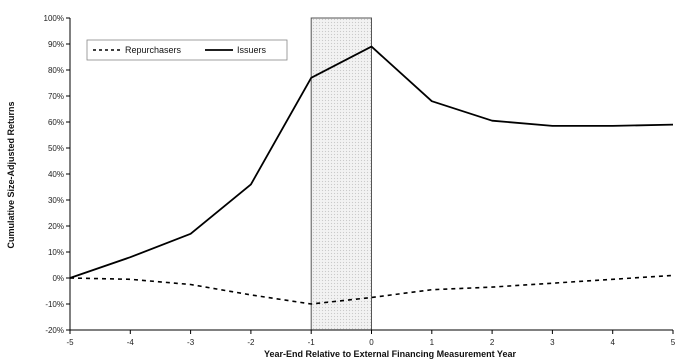 The height and width of the screenshot is (364, 693). What do you see at coordinates (492, 342) in the screenshot?
I see `x-tick-label: 2` at bounding box center [492, 342].